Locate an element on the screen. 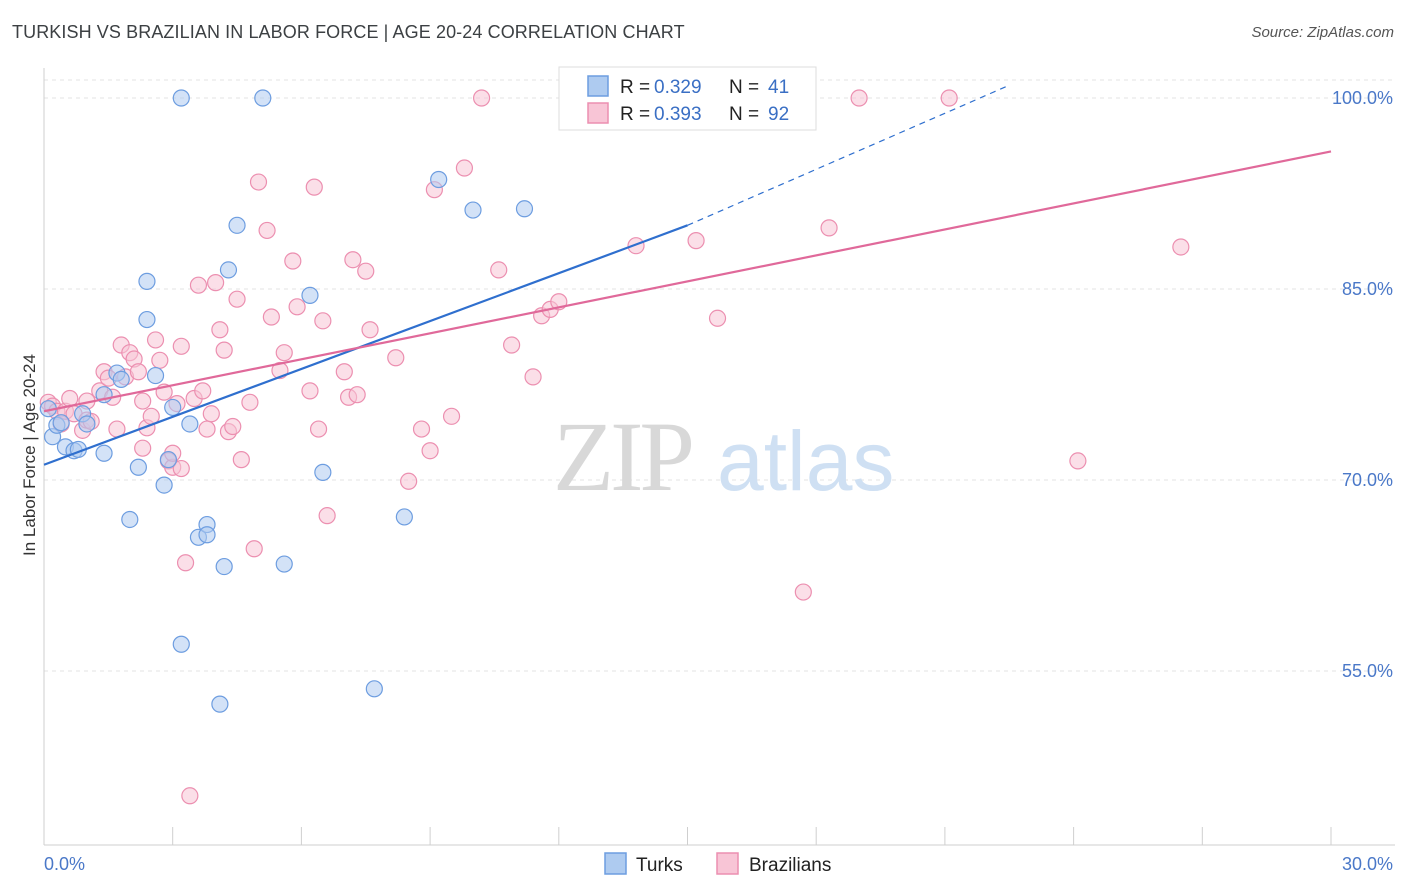  legend-r-value: 0.393 is located at coordinates (678, 114).